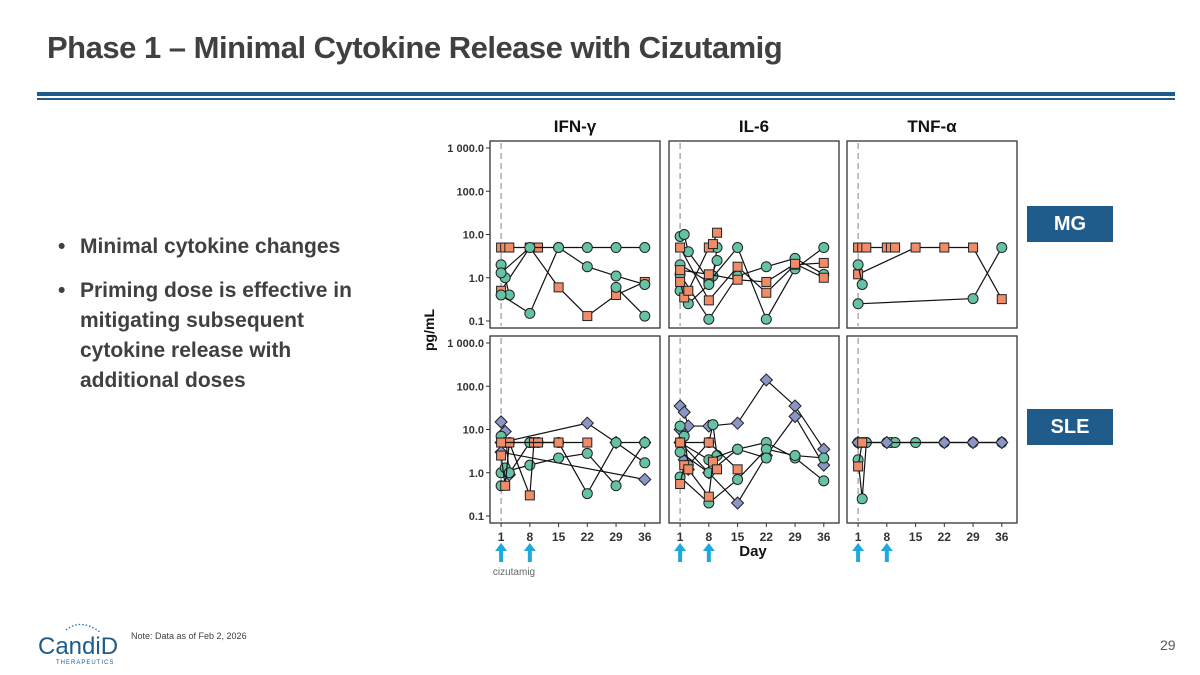  What do you see at coordinates (465, 149) in the screenshot?
I see `y-tick-label: 1 000.0` at bounding box center [465, 149].